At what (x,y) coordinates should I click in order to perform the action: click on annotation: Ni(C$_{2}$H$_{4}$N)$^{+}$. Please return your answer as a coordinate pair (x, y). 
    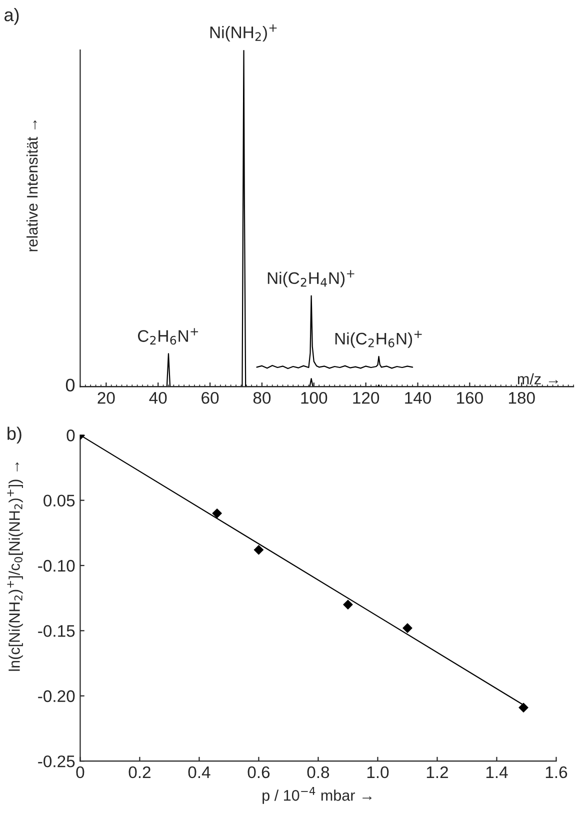
    Looking at the image, I should click on (311, 279).